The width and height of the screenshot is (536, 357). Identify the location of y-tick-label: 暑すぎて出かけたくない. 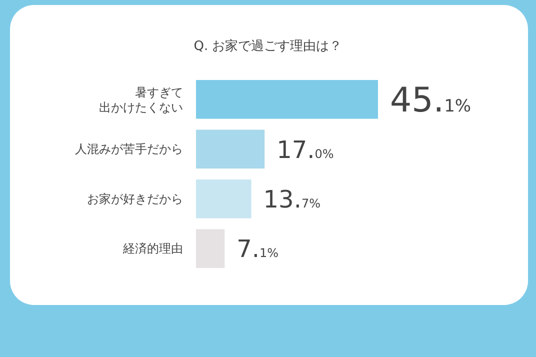
(141, 99).